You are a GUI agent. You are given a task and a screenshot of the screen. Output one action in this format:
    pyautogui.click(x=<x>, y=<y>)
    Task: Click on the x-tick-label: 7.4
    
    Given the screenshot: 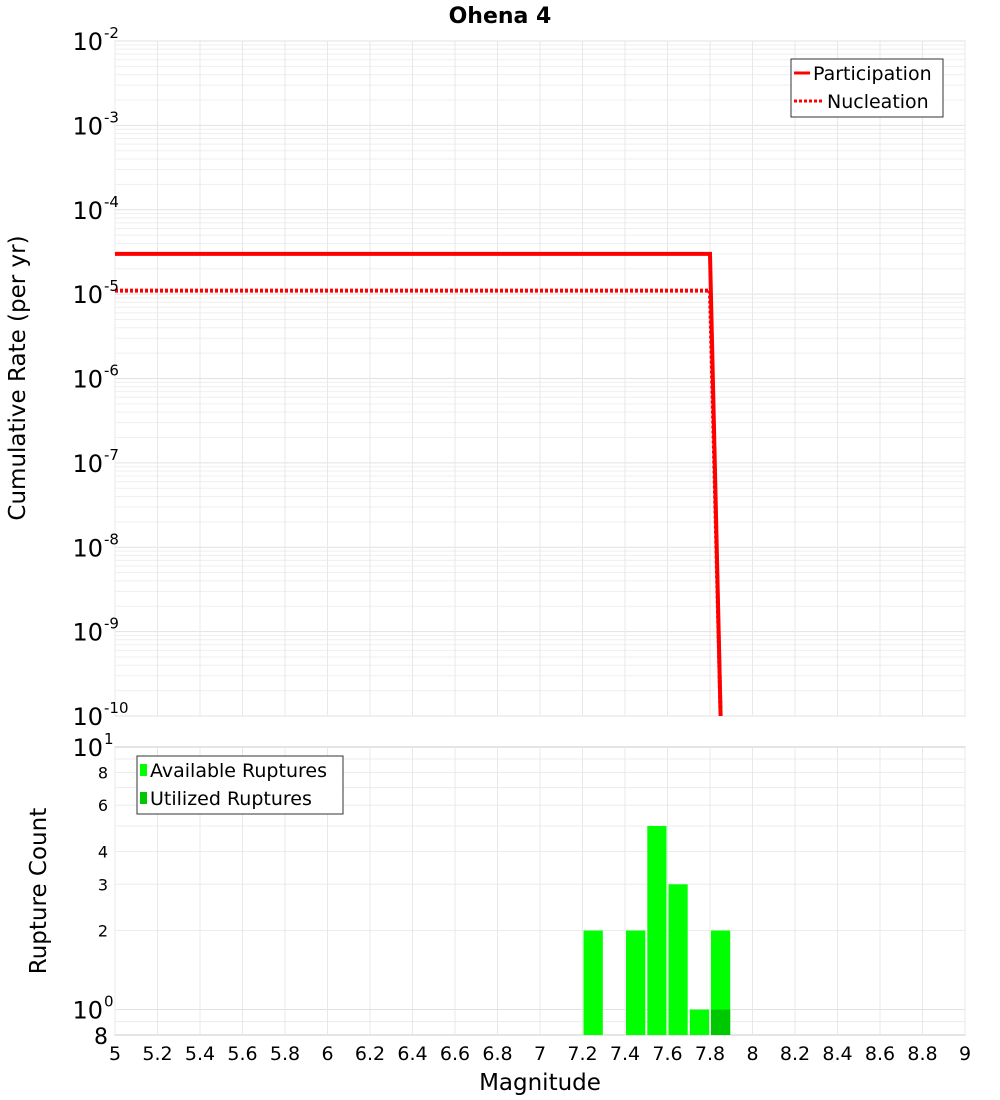 What is the action you would take?
    pyautogui.click(x=625, y=1054)
    